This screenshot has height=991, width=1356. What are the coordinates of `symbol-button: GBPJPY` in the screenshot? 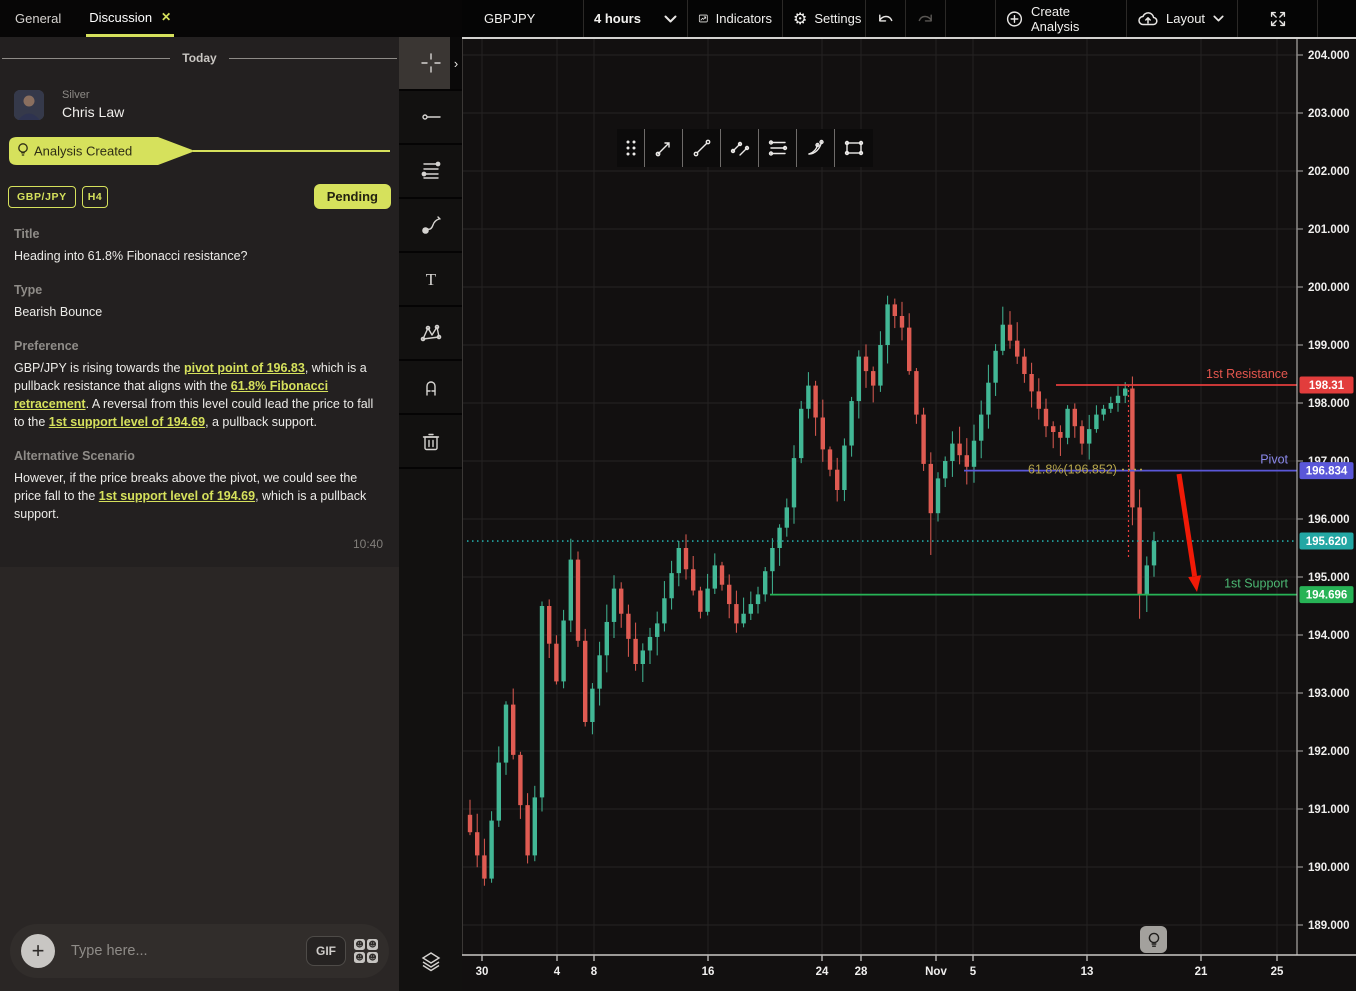 It's located at (523, 18).